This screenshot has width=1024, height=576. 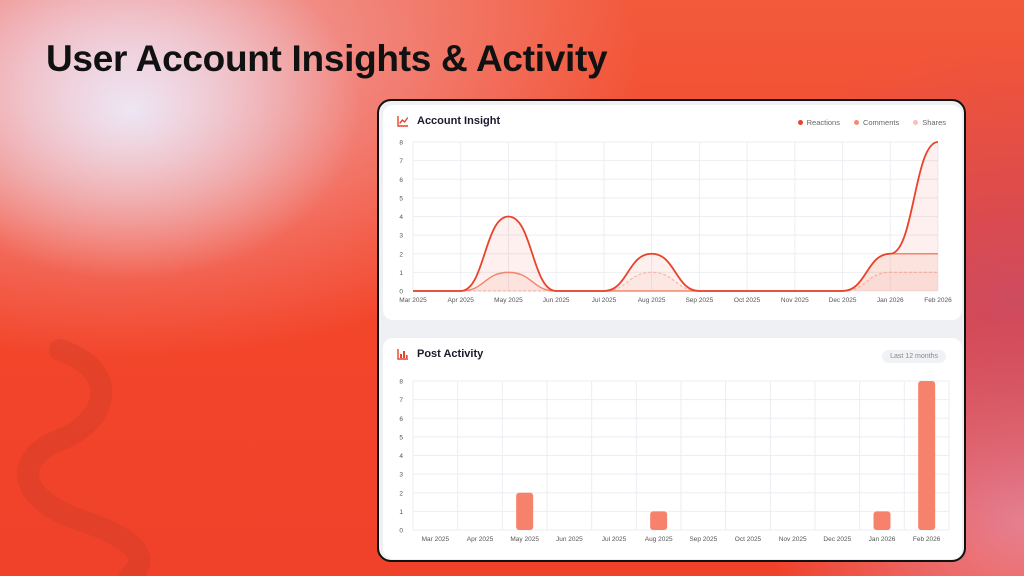 What do you see at coordinates (793, 539) in the screenshot?
I see `activity-xtick-nov-2025: Nov 2025` at bounding box center [793, 539].